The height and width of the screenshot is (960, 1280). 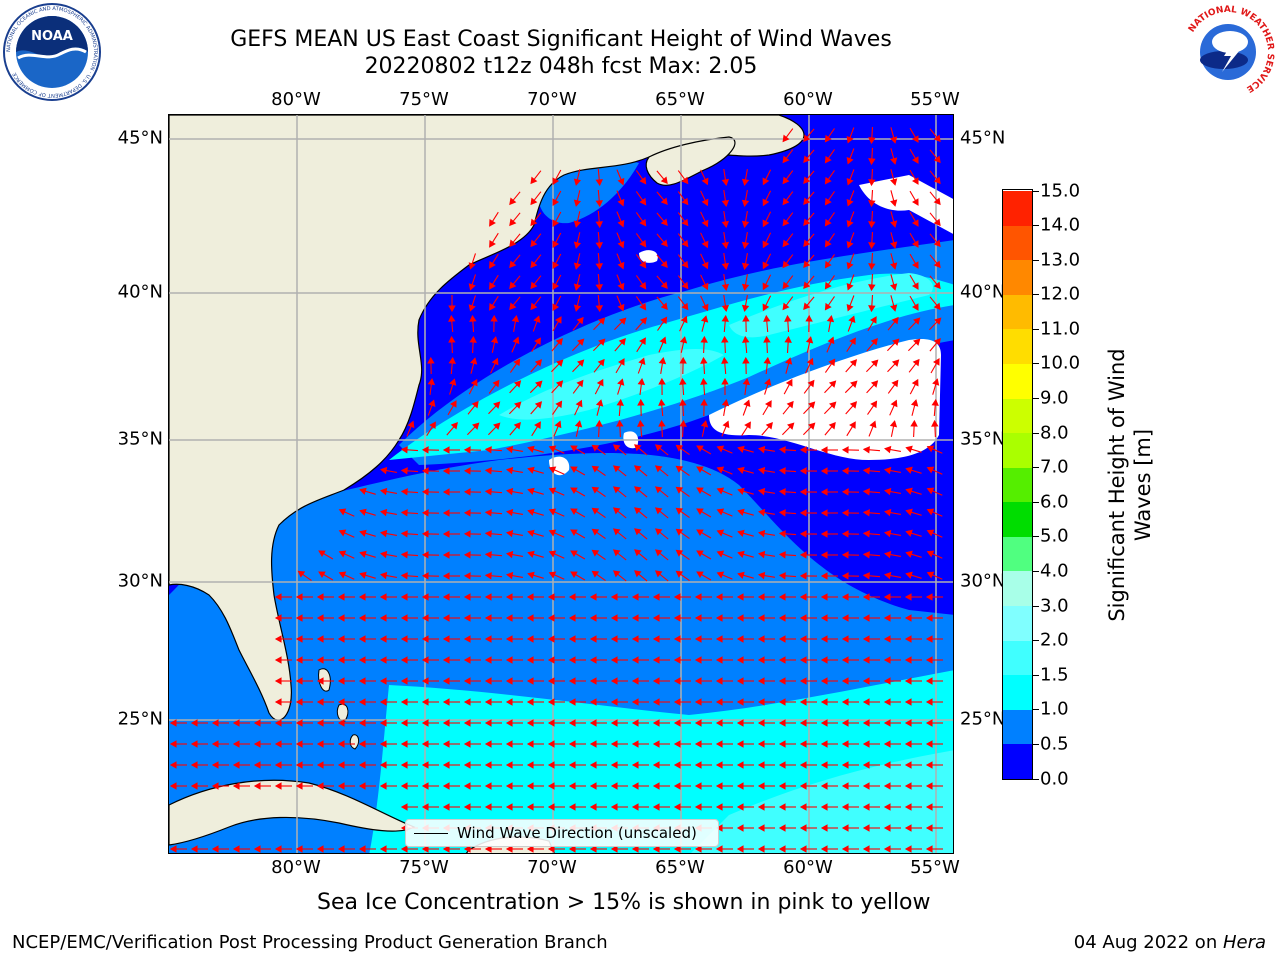 What do you see at coordinates (1054, 467) in the screenshot?
I see `colorbar-tick-label: 7.0` at bounding box center [1054, 467].